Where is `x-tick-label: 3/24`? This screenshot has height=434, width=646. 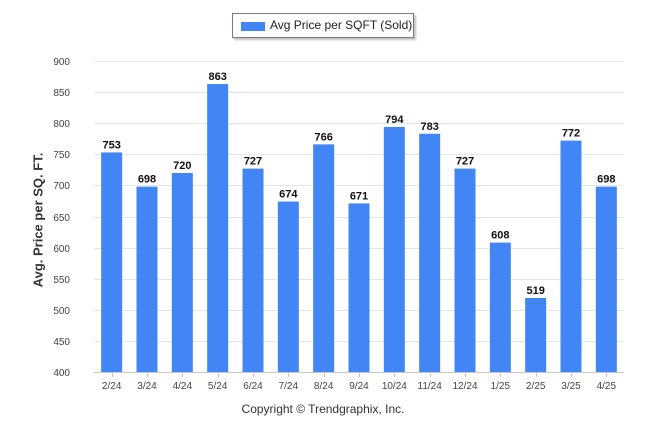
x-tick-label: 3/24 is located at coordinates (147, 386).